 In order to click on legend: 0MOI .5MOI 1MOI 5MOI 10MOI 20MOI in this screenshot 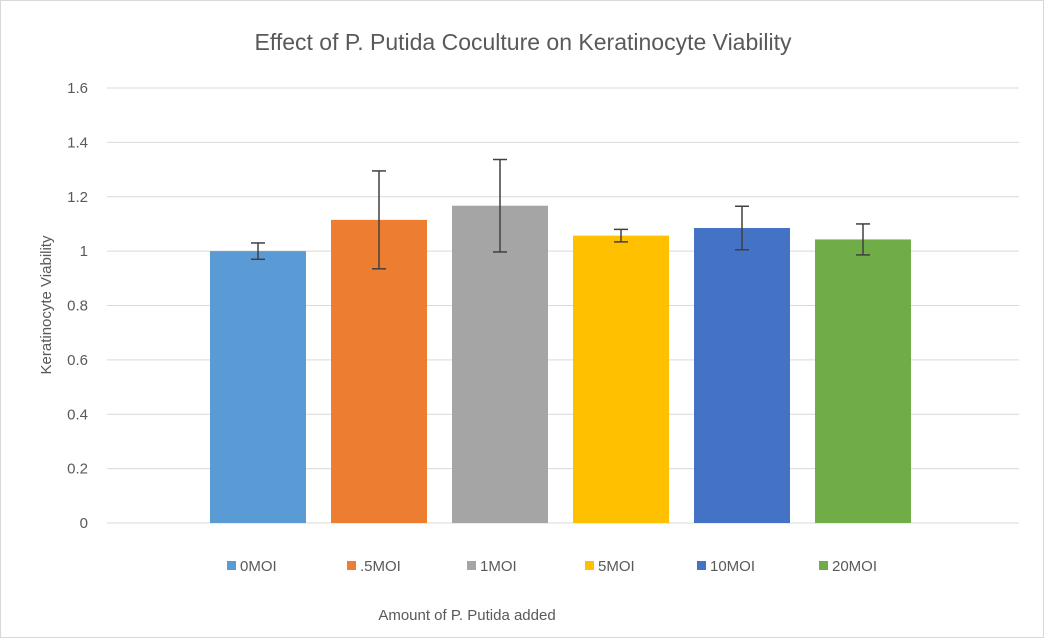, I will do `click(552, 566)`.